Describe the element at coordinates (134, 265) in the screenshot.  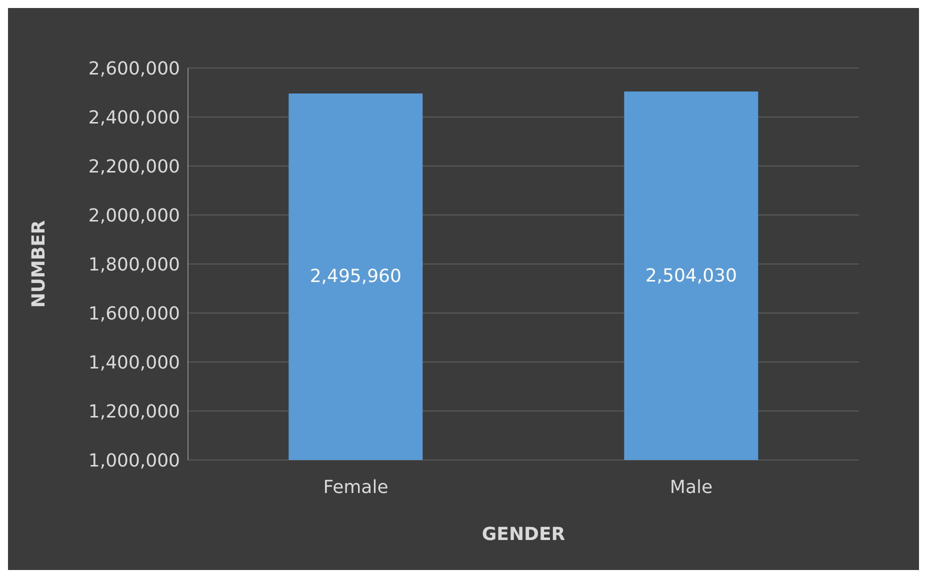
I see `y-tick-label: 1,800,000` at that location.